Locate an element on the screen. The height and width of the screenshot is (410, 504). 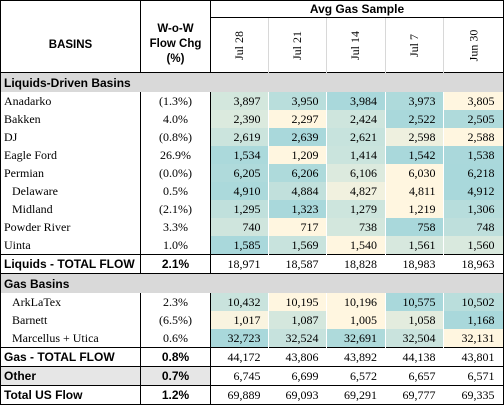
value-cell: 1,295 is located at coordinates (239, 209).